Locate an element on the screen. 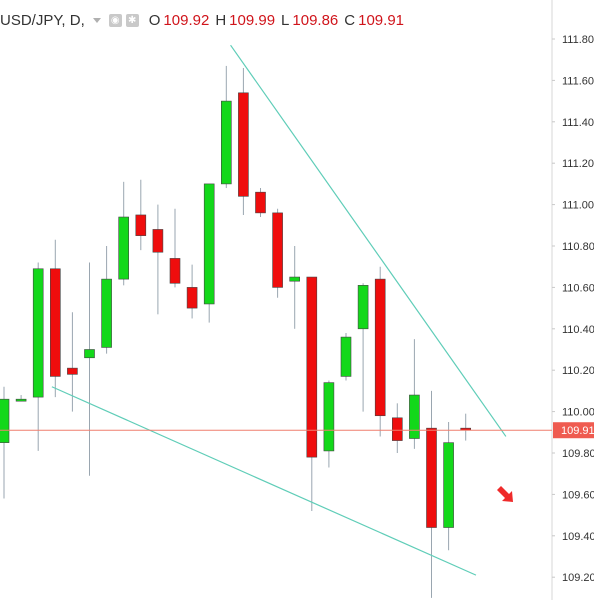  price-axis-tick-label: 111.20 is located at coordinates (578, 164).